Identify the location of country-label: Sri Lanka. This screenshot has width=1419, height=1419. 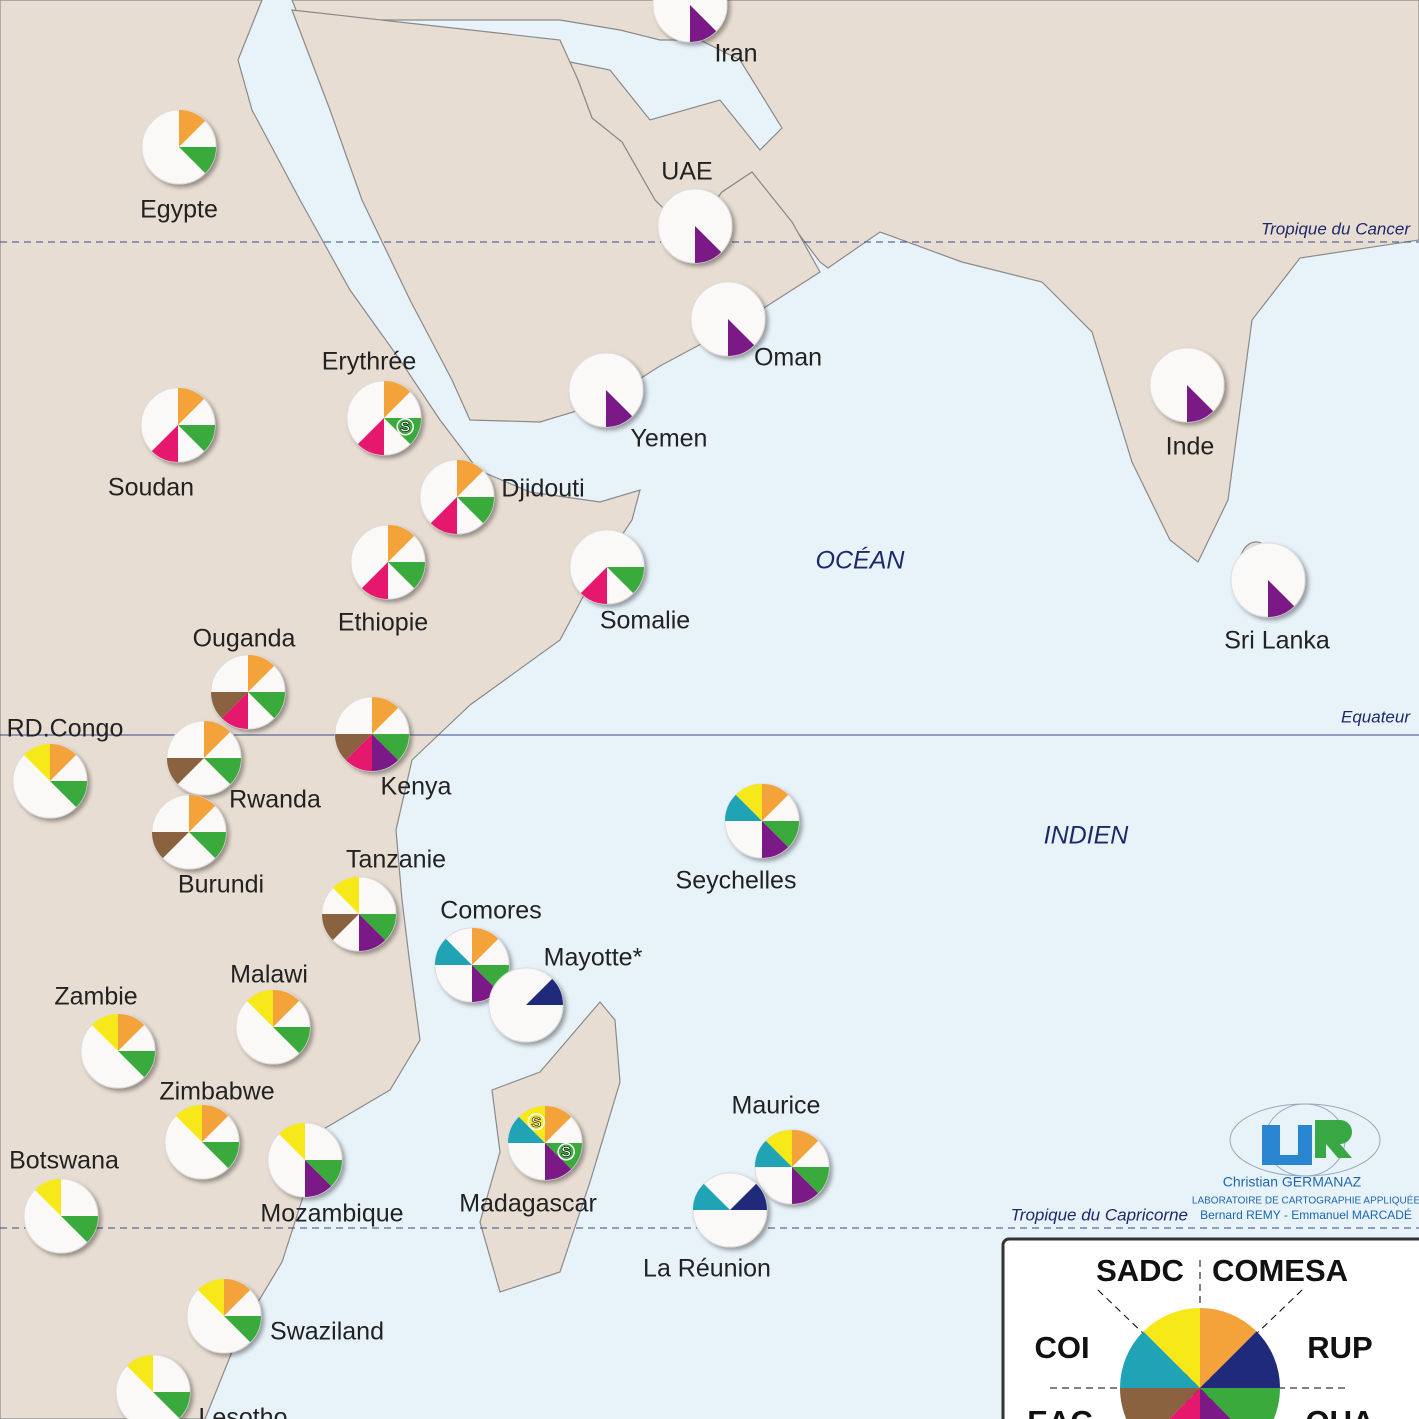
(1277, 641).